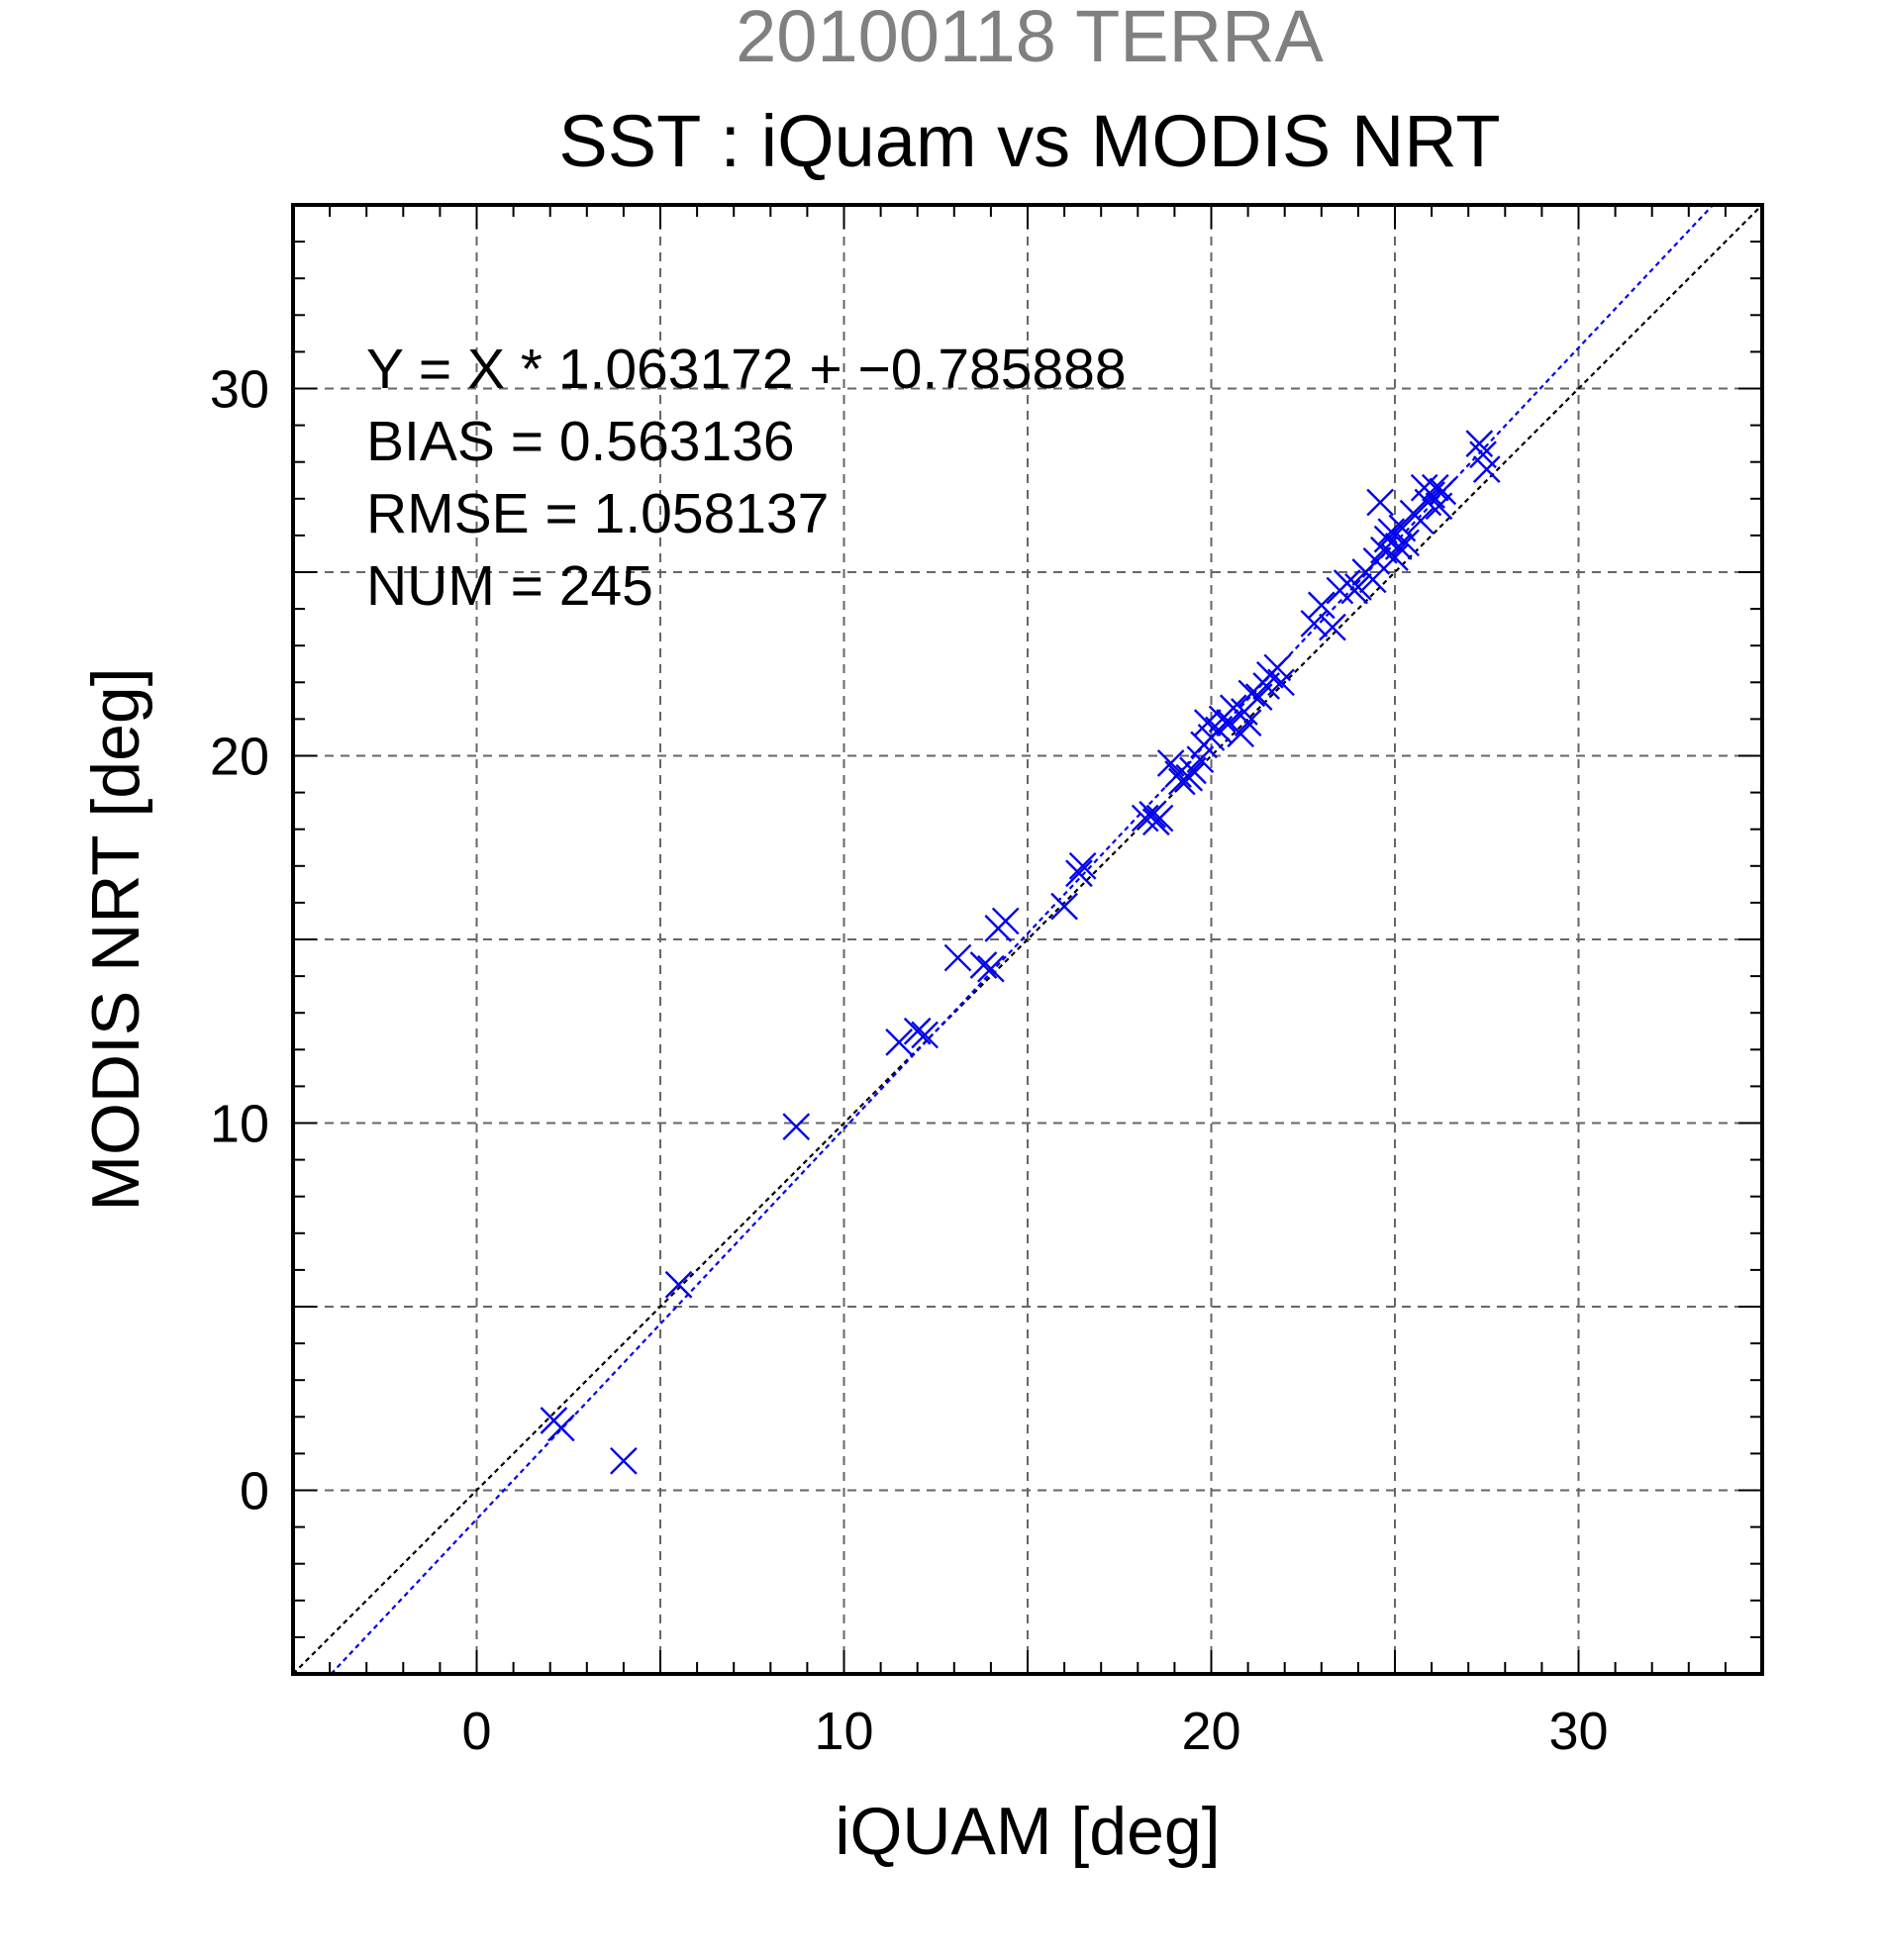 The height and width of the screenshot is (1960, 1881). What do you see at coordinates (1578, 1731) in the screenshot?
I see `x-tick-label: 30` at bounding box center [1578, 1731].